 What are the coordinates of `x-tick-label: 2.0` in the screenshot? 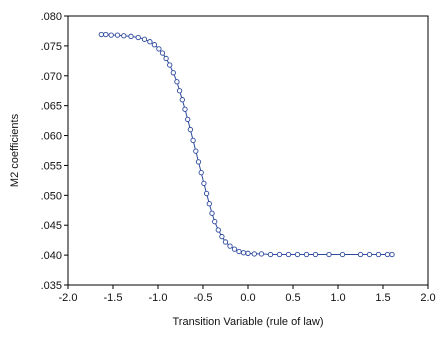 It's located at (427, 298).